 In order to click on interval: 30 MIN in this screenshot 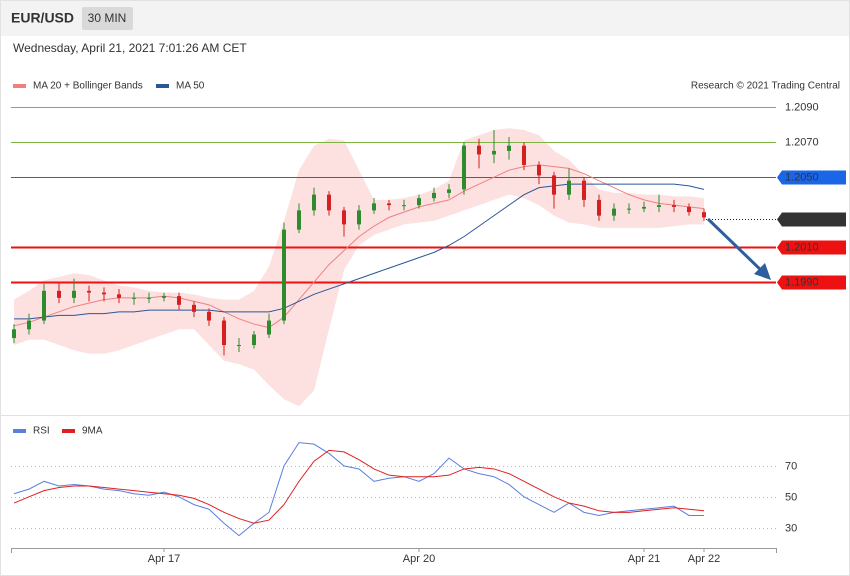, I will do `click(107, 18)`.